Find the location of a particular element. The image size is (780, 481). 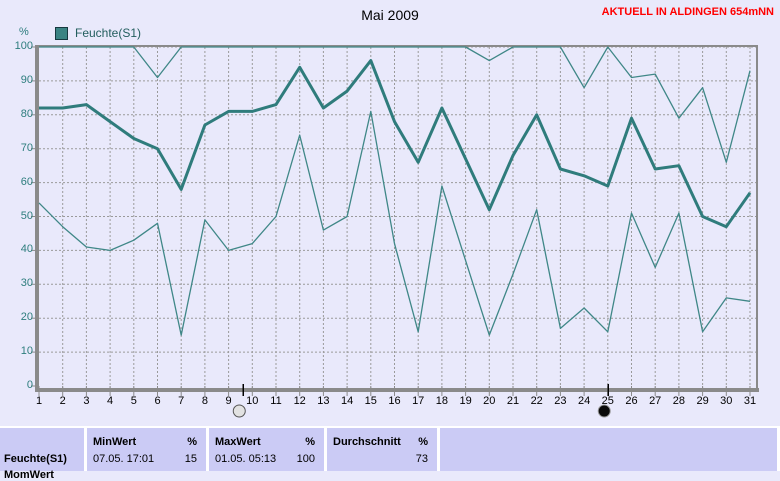

y-tick-label: 40 is located at coordinates (26, 249).